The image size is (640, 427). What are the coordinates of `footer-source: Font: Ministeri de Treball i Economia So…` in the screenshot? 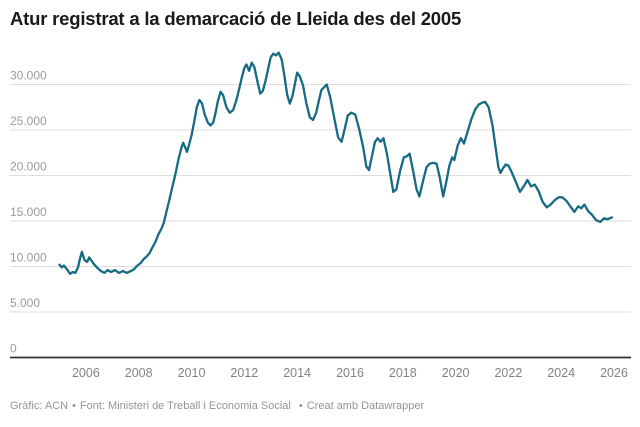 It's located at (185, 406).